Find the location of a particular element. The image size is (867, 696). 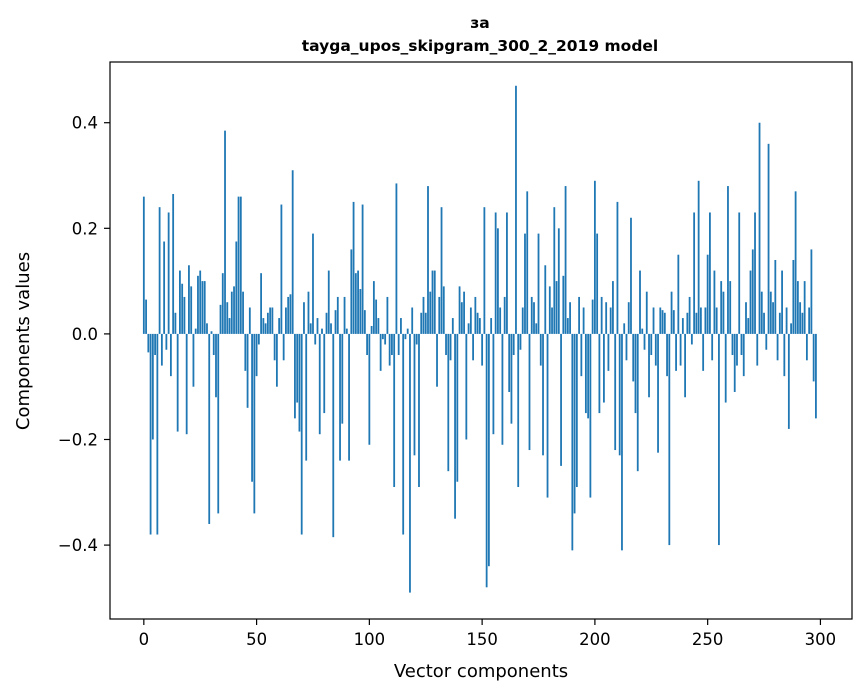

x-axis-ticks: 0 50 100 150 200 250 300 is located at coordinates (487, 634).